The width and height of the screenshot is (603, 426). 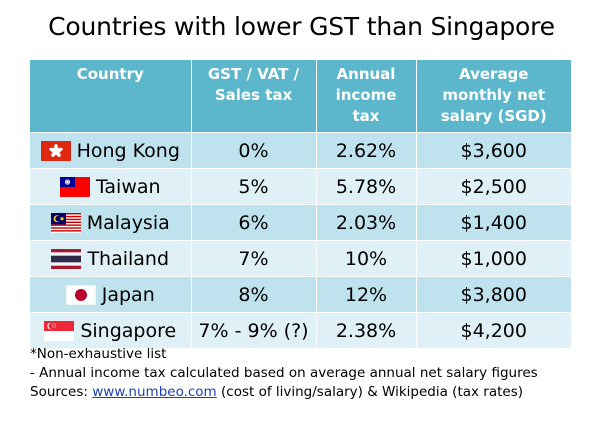 I want to click on country-name: Japan, so click(x=128, y=294).